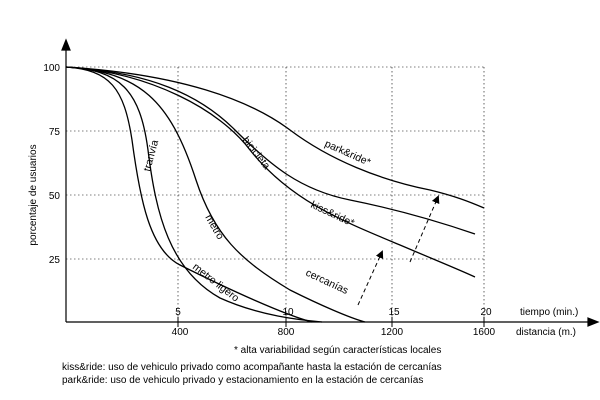 This screenshot has width=600, height=400. I want to click on x-time-tick-label: 5, so click(178, 312).